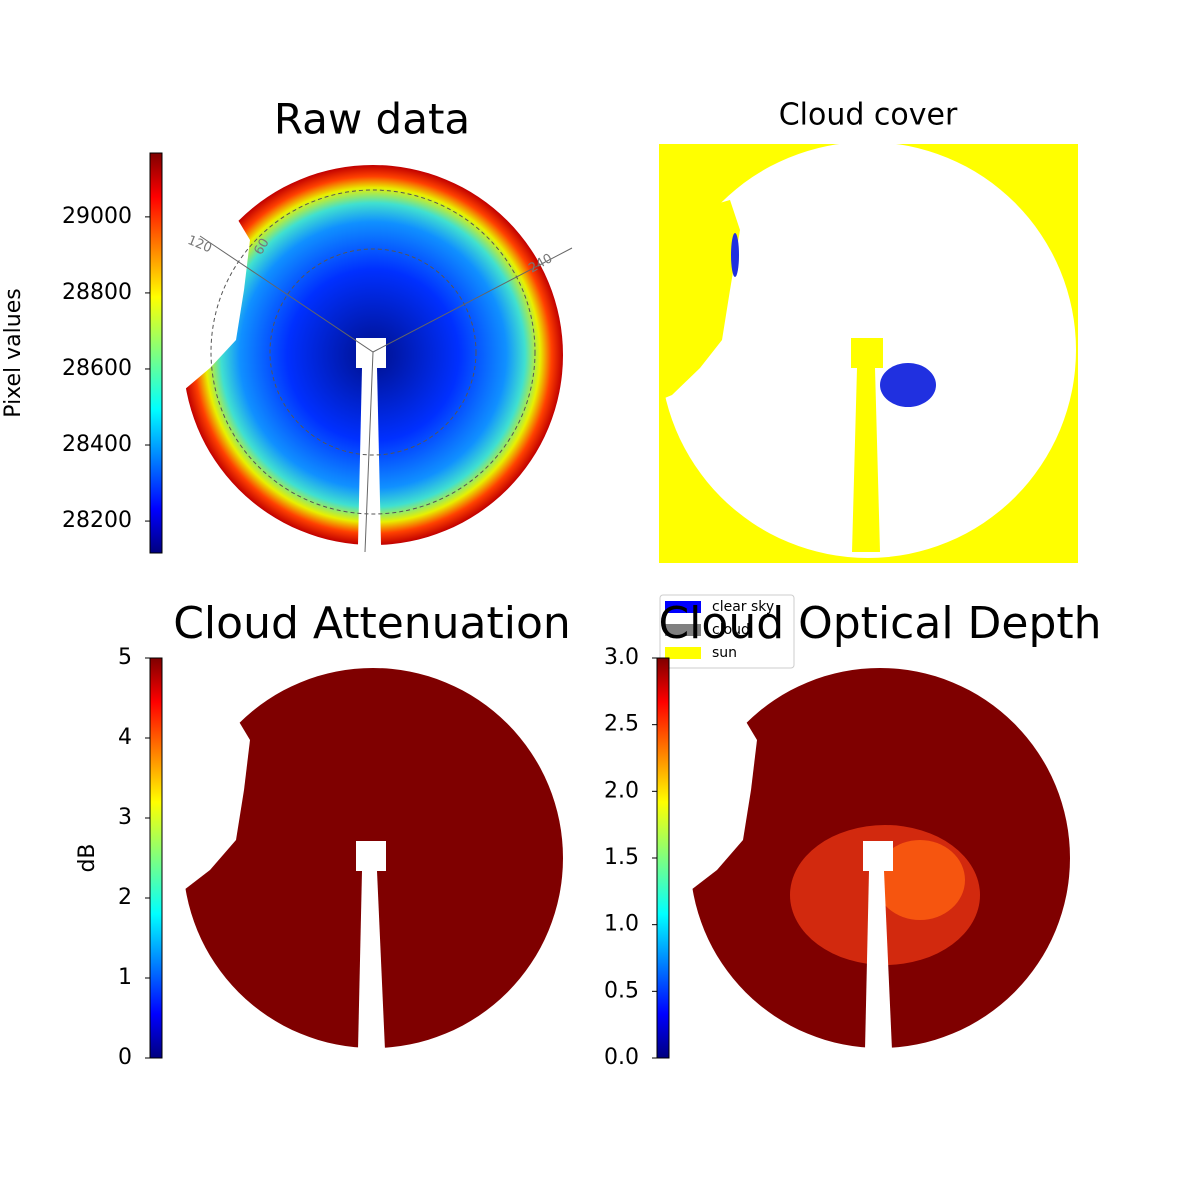 The width and height of the screenshot is (1200, 1200). Describe the element at coordinates (621, 724) in the screenshot. I see `colorbar-tick-label: 2.5` at that location.